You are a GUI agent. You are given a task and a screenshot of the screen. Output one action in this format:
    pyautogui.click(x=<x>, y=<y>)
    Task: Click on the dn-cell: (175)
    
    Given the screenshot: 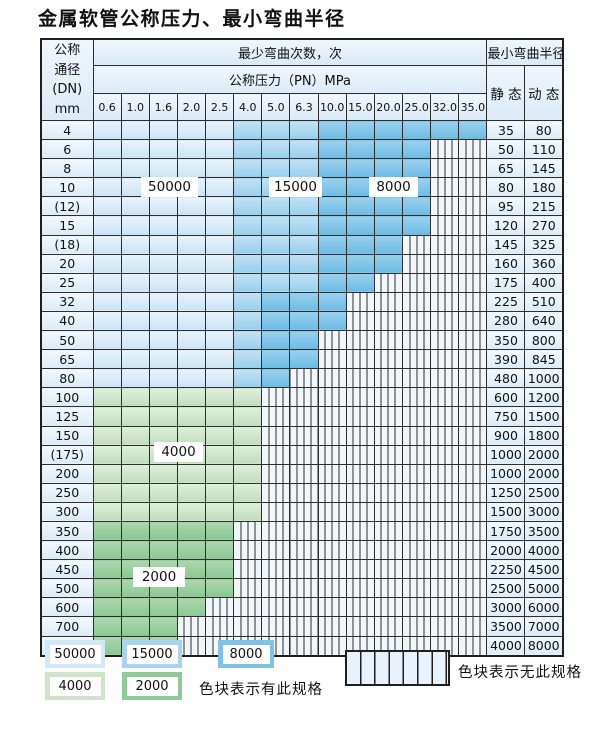 What is the action you would take?
    pyautogui.click(x=67, y=454)
    